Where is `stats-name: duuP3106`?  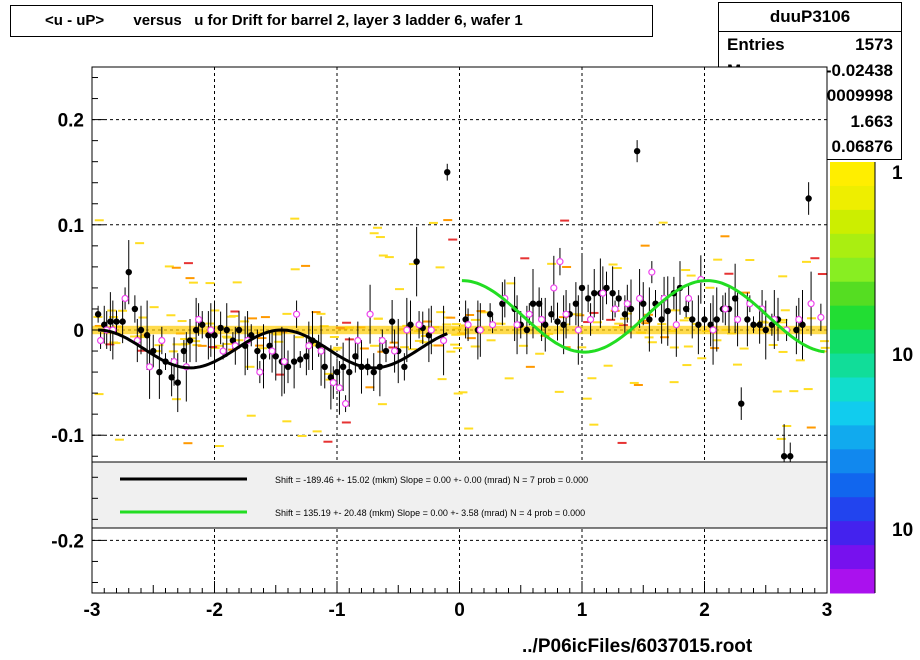
stats-name: duuP3106 is located at coordinates (810, 17).